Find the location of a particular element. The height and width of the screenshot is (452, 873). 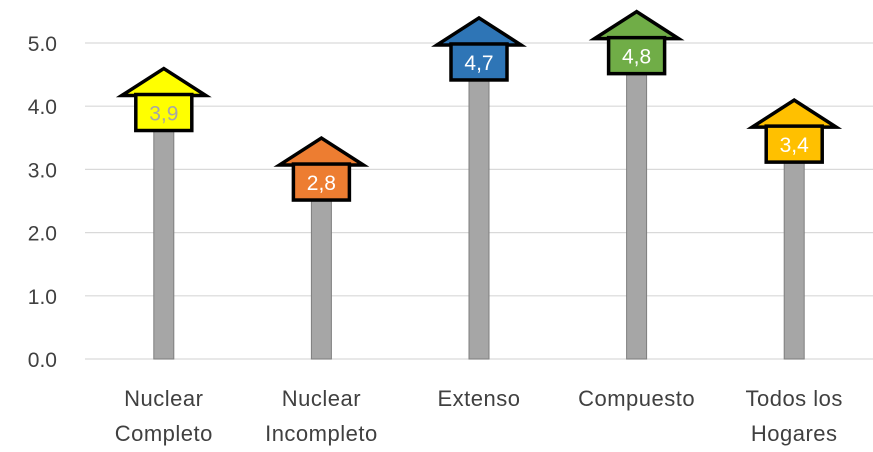

bar-group: 3,4 is located at coordinates (794, 229).